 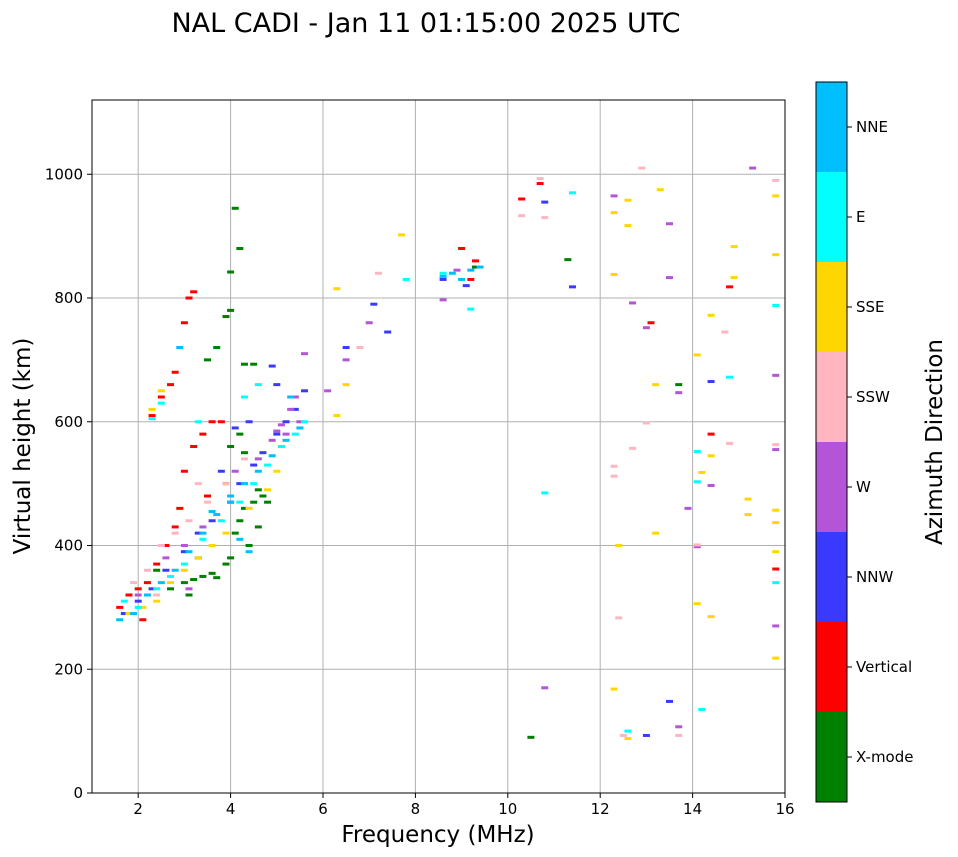 I want to click on x-tick-label: 12, so click(x=600, y=809).